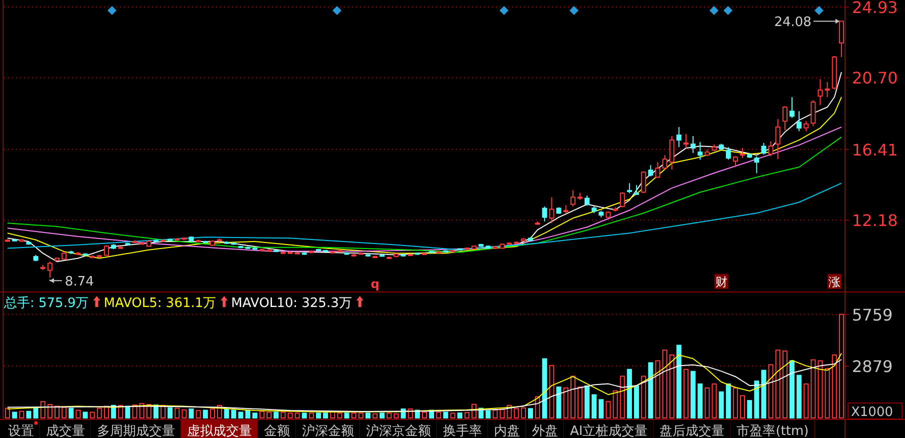  I want to click on annotation: q, so click(375, 284).